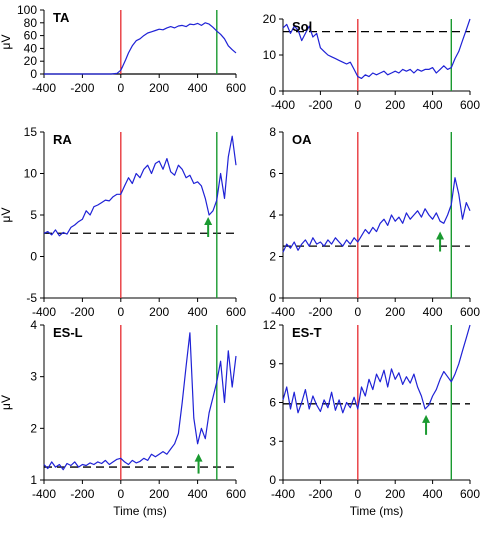  I want to click on y-tick-label: 60, so click(31, 36).